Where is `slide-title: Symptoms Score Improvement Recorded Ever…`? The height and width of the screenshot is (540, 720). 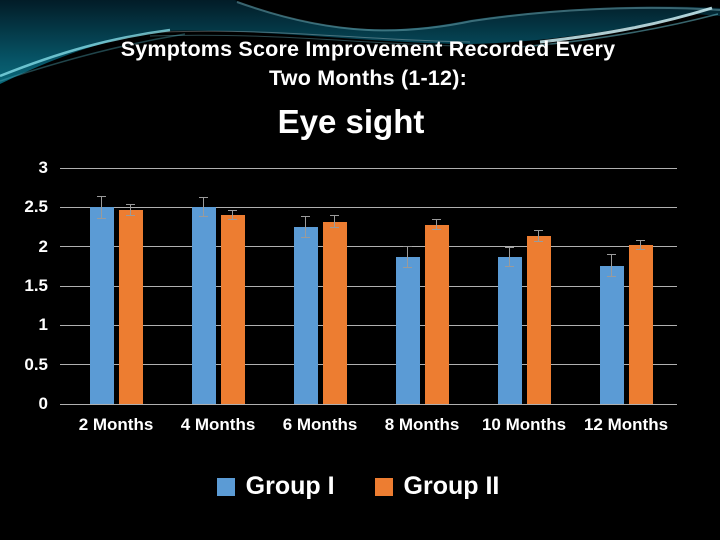
slide-title: Symptoms Score Improvement Recorded Ever… is located at coordinates (360, 64).